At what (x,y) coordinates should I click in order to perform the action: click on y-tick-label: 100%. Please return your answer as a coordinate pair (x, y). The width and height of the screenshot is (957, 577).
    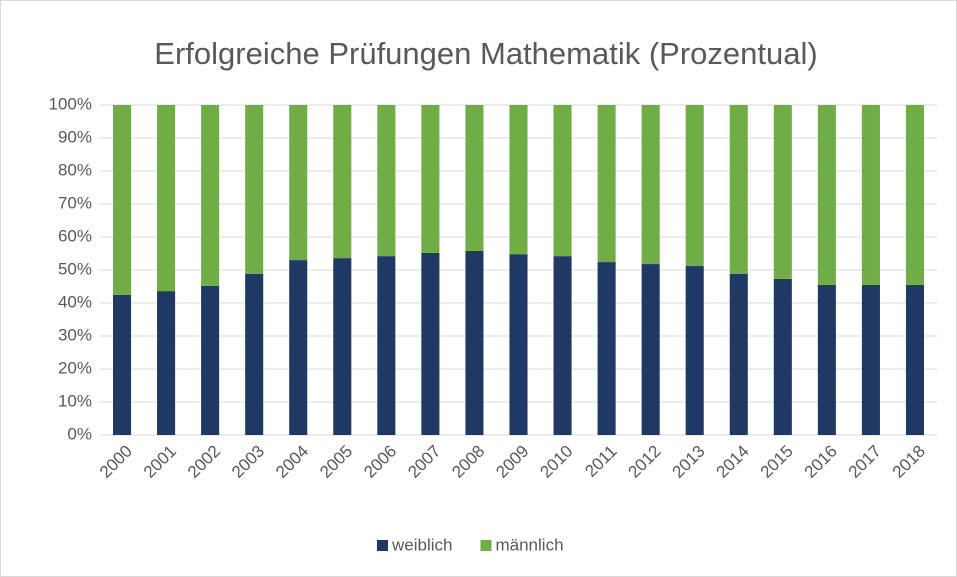
    Looking at the image, I should click on (70, 103).